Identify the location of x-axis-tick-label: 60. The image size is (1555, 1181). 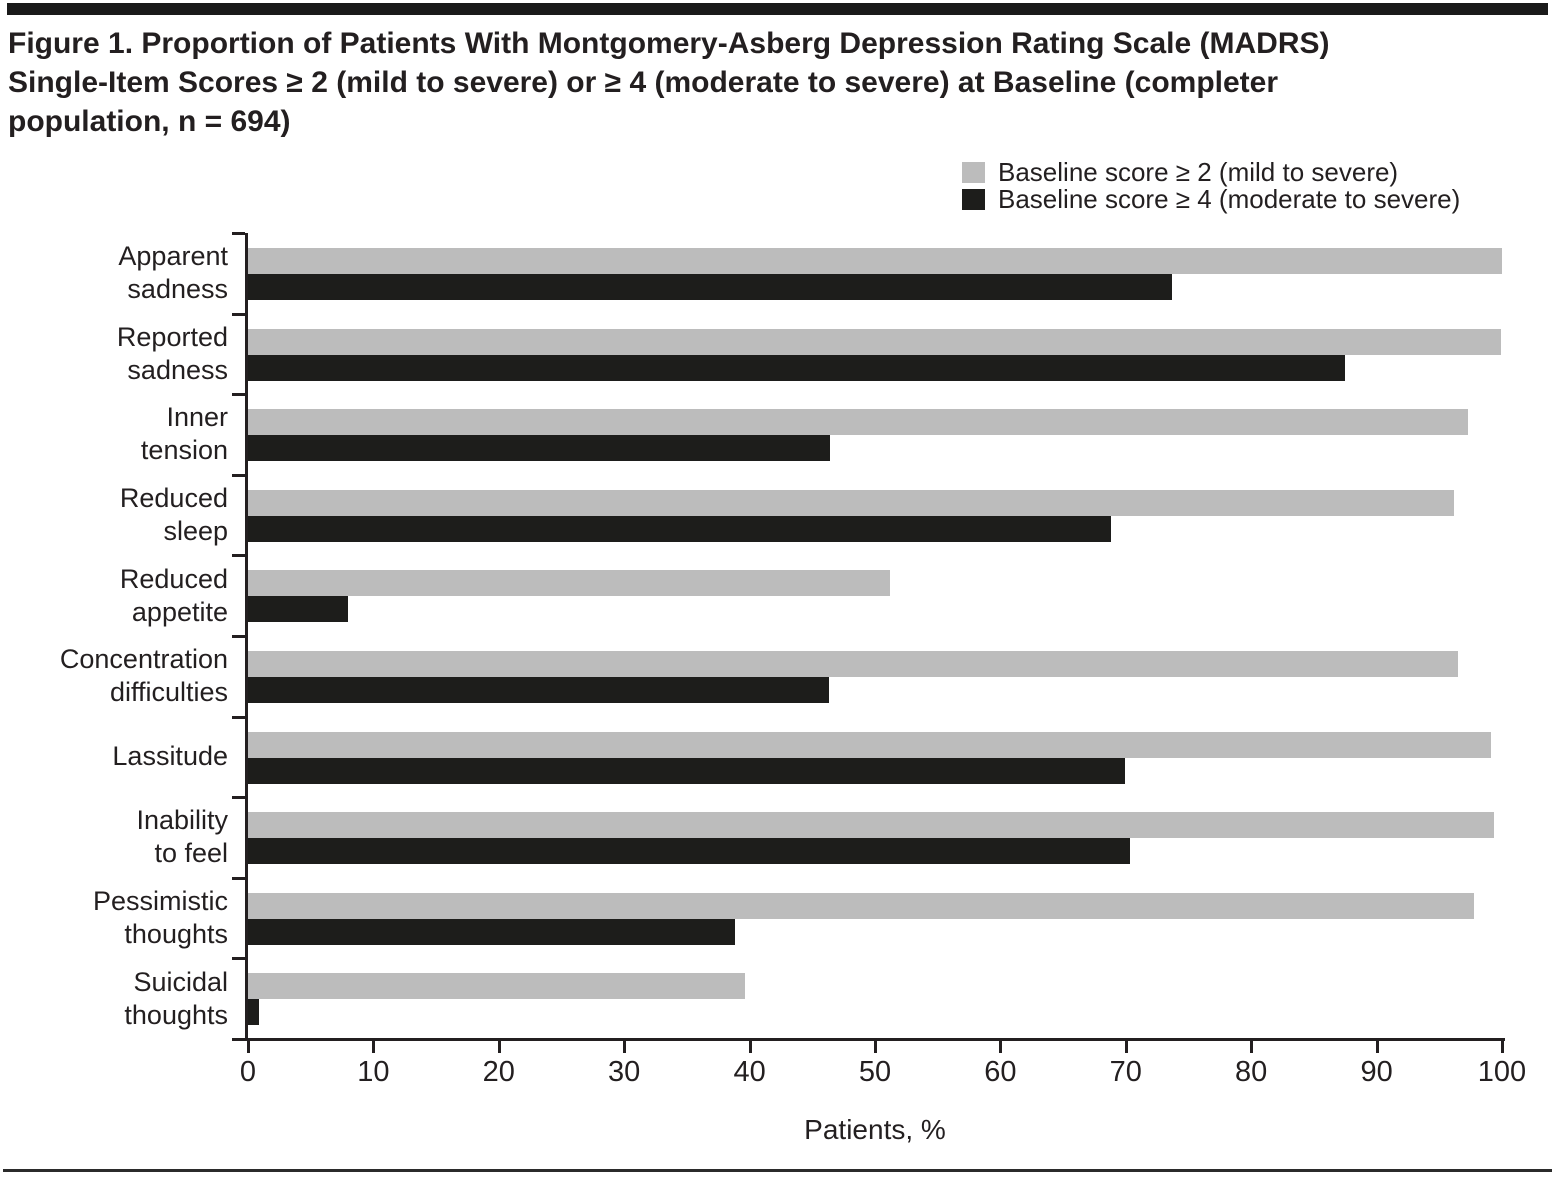
(1000, 1072).